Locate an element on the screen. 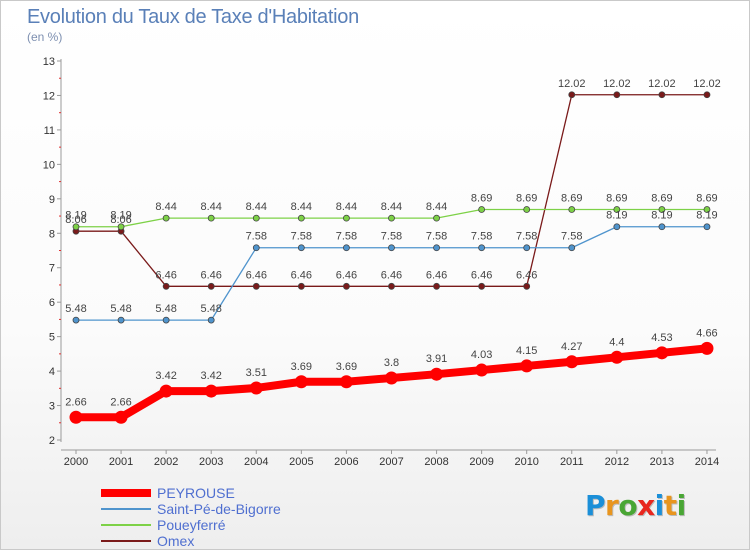 Image resolution: width=750 pixels, height=550 pixels. chart-title: Evolution du Taux de Taxe d'Habitation is located at coordinates (193, 17).